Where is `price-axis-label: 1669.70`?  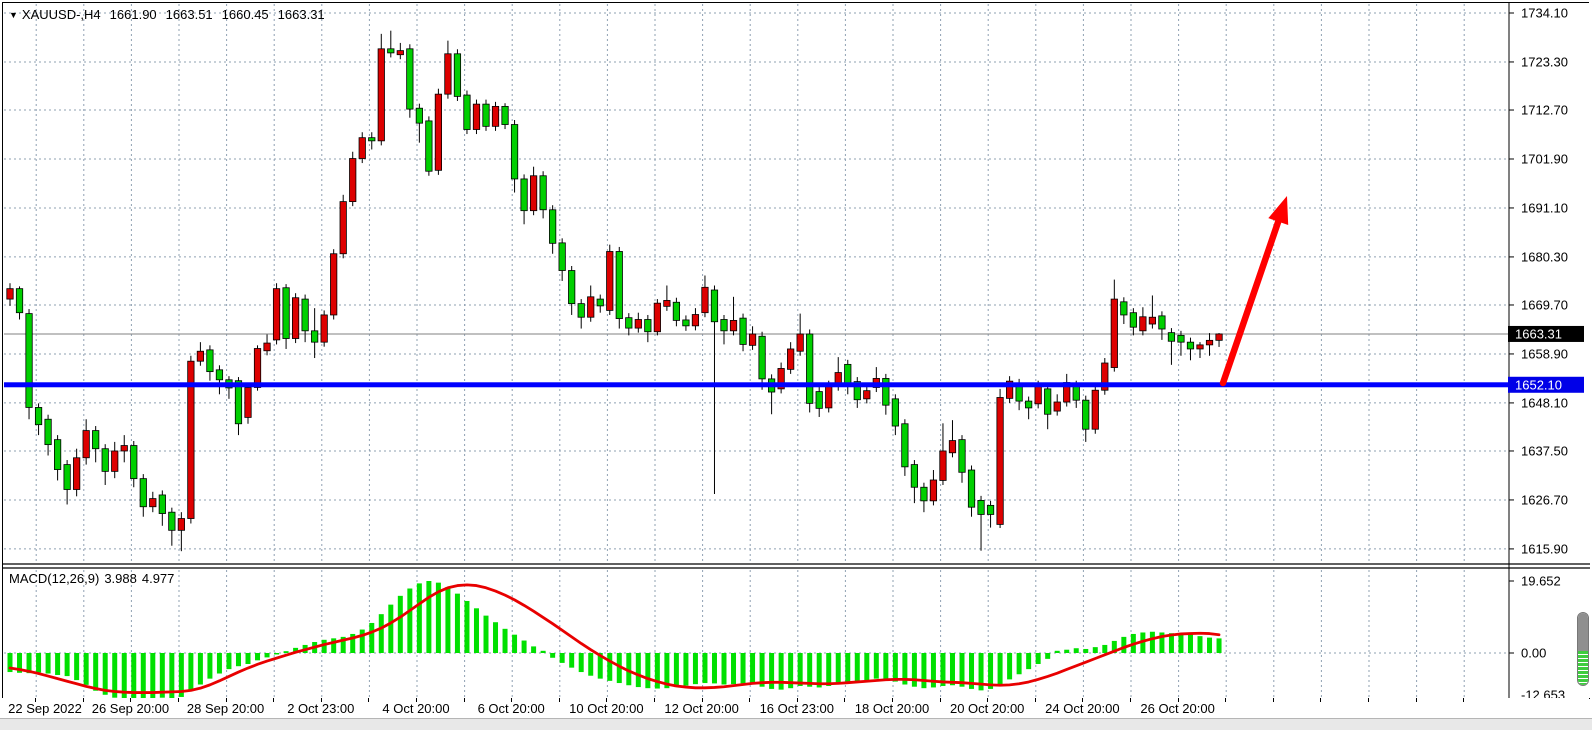
price-axis-label: 1669.70 is located at coordinates (1544, 304).